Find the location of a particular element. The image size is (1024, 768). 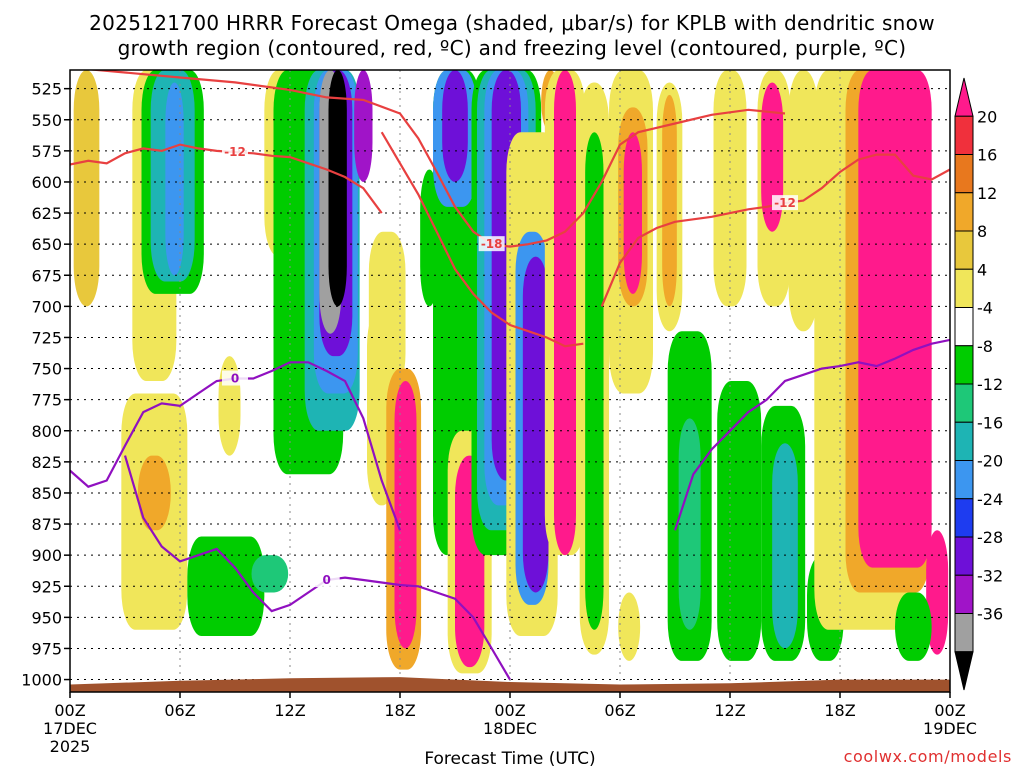

omega-green-band-36z is located at coordinates (739, 521).